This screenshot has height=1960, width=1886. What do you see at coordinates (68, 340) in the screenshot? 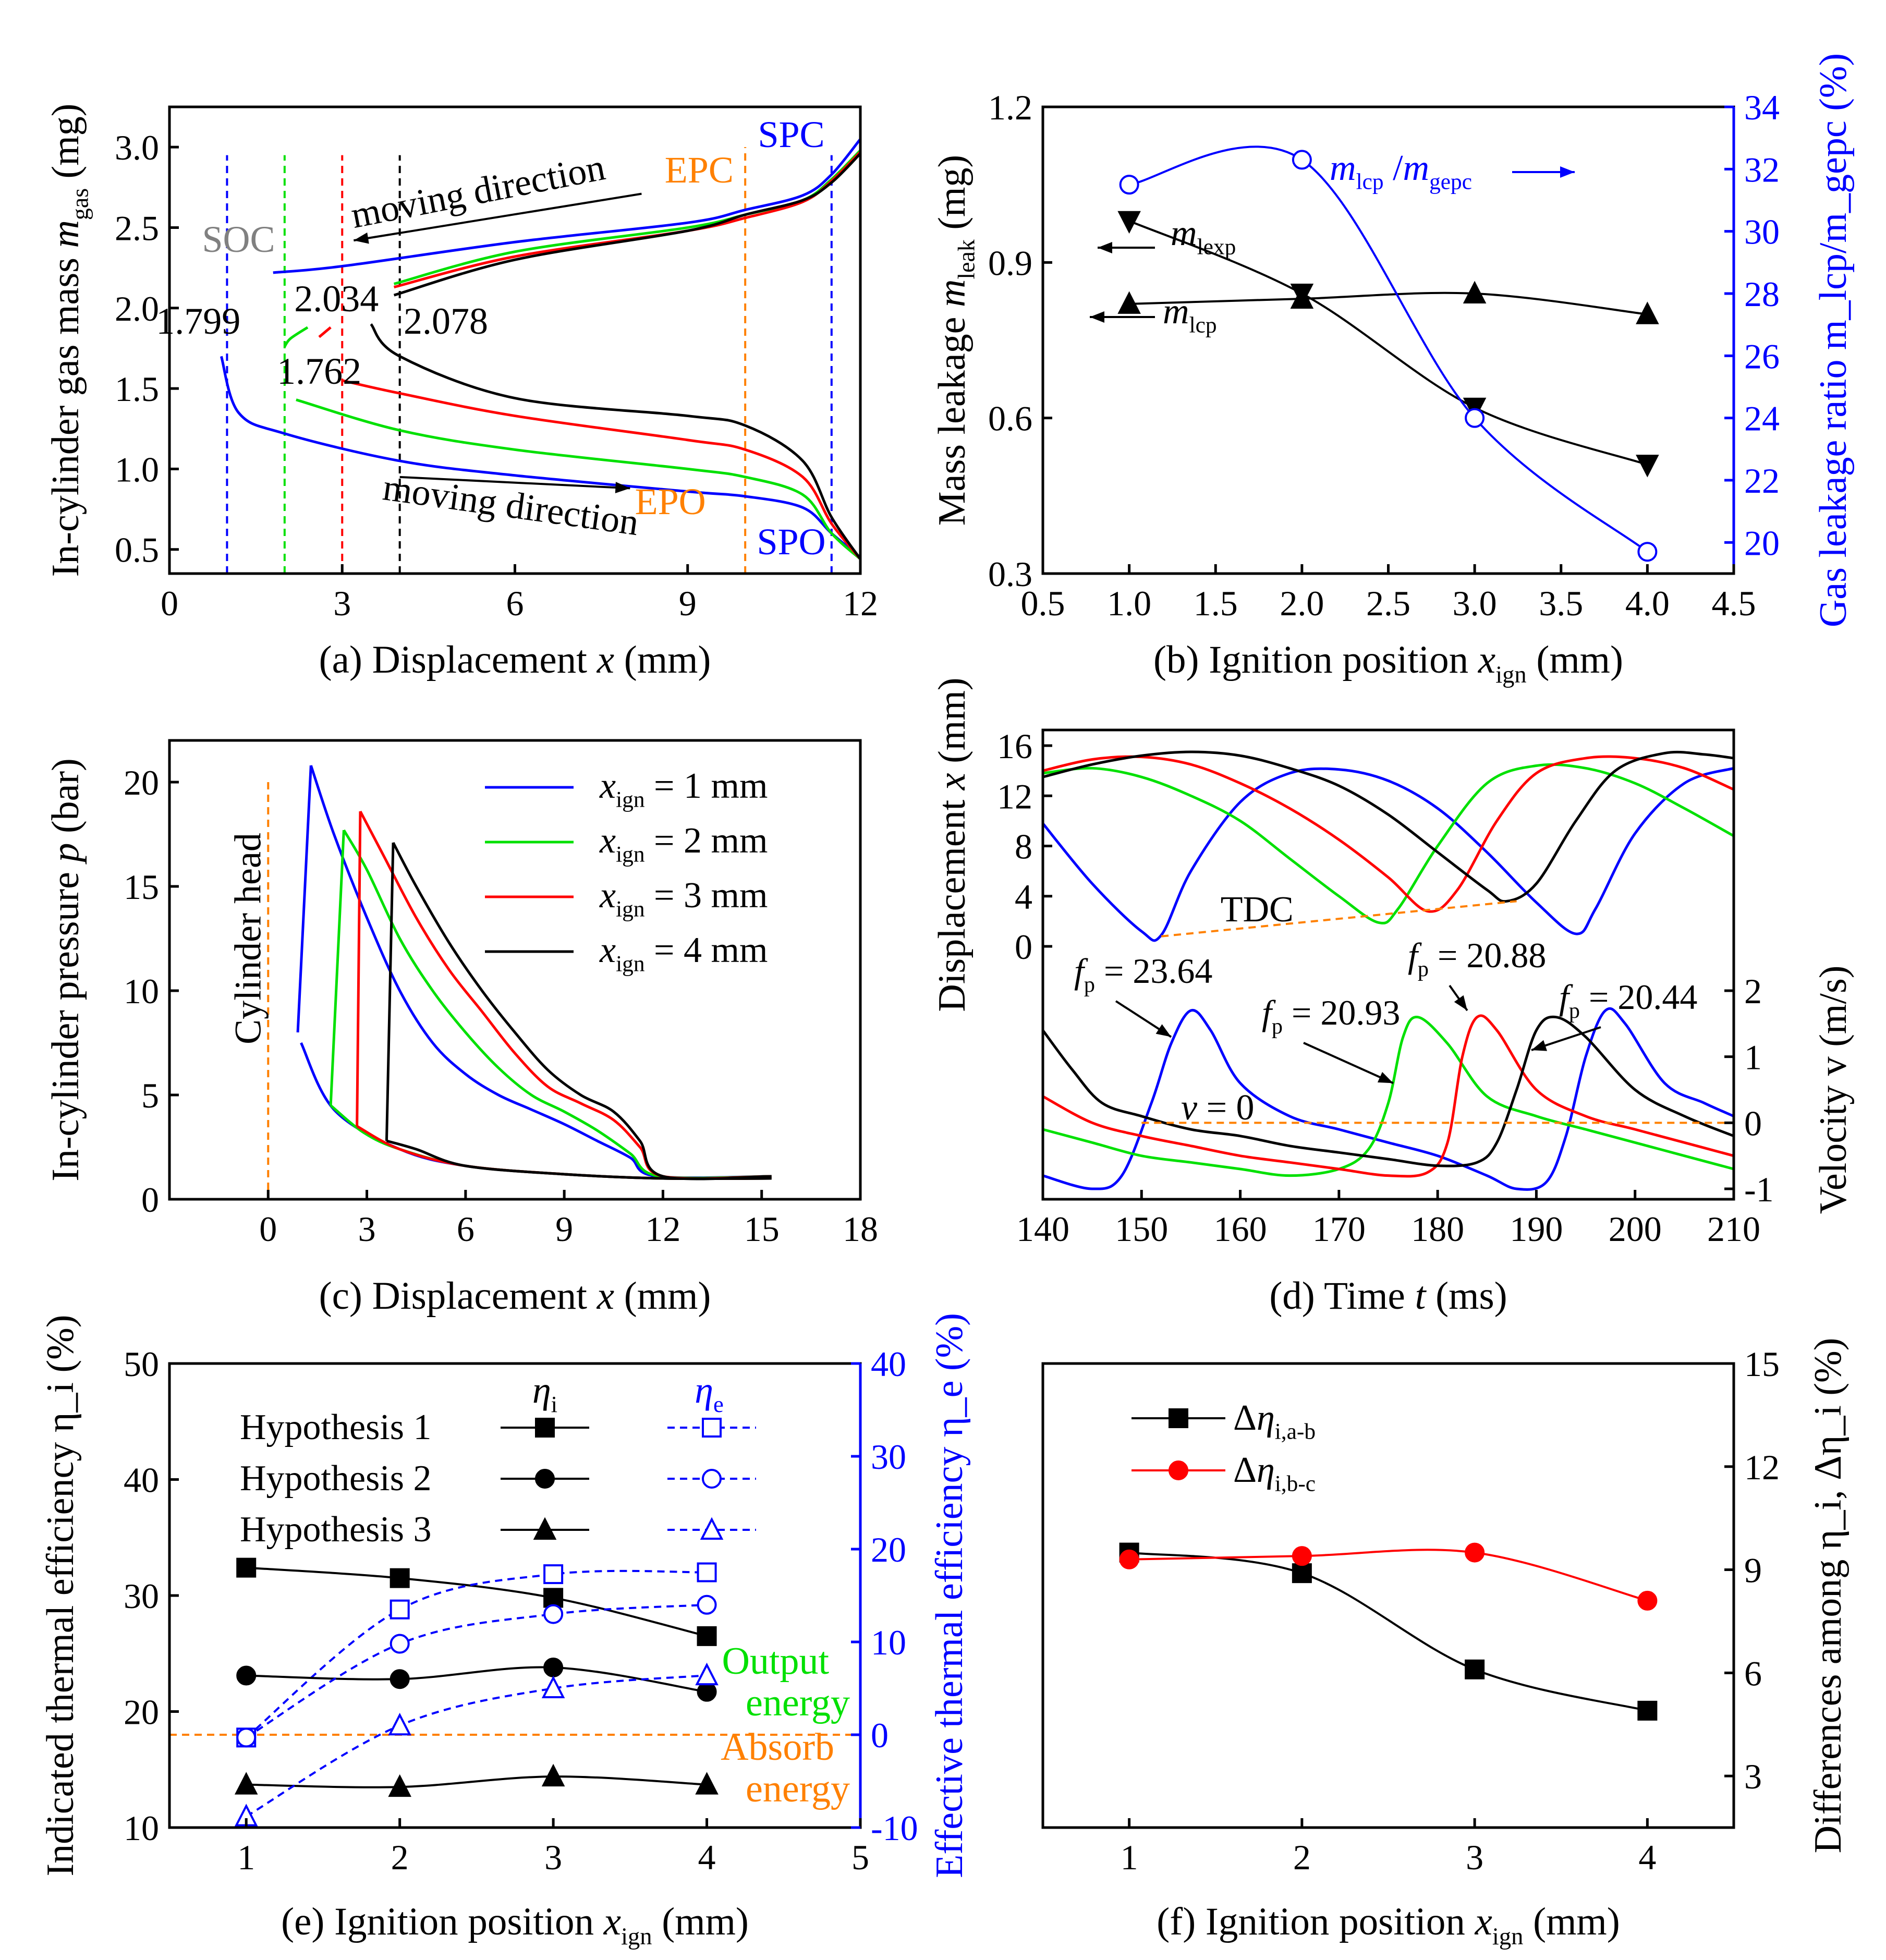
I see `y-axis-label: In-cylinder gas mass mgas (mg)` at bounding box center [68, 340].